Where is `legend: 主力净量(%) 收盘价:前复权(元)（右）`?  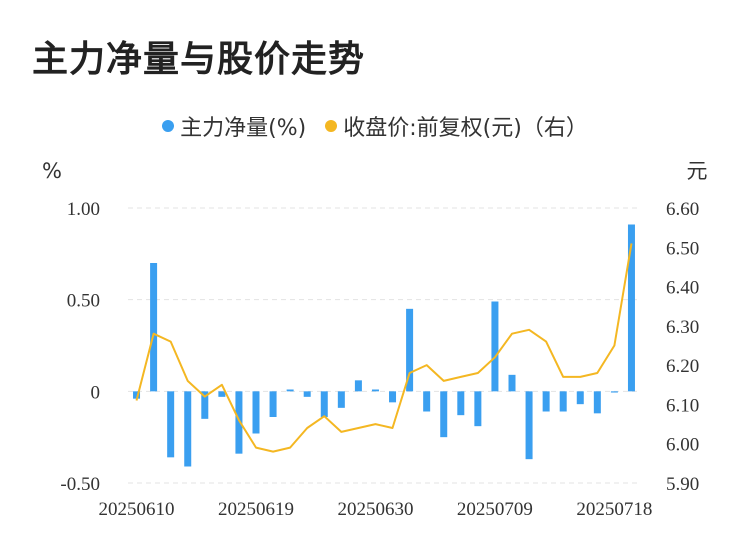 legend: 主力净量(%) 收盘价:前复权(元)（右） is located at coordinates (375, 126).